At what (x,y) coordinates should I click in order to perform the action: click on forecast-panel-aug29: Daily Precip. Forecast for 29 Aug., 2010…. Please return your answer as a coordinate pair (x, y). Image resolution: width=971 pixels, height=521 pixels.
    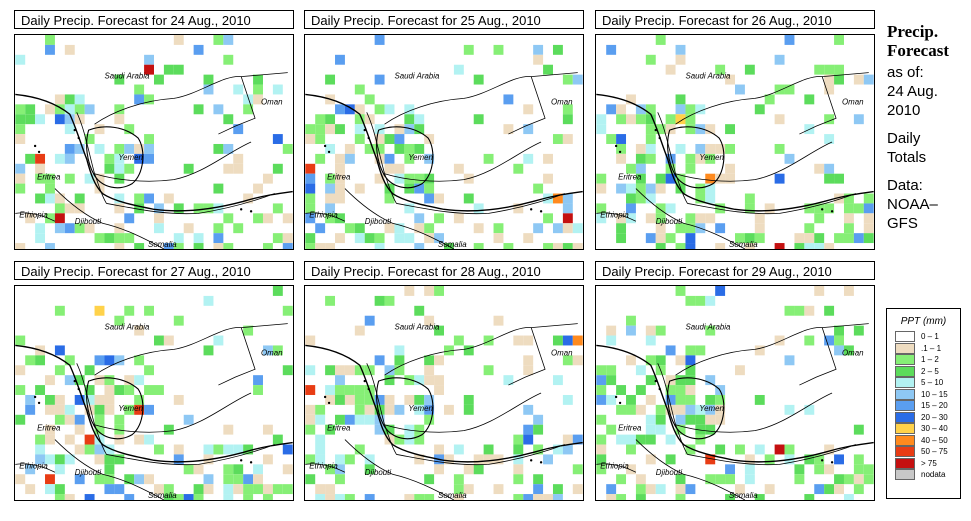
    Looking at the image, I should click on (735, 381).